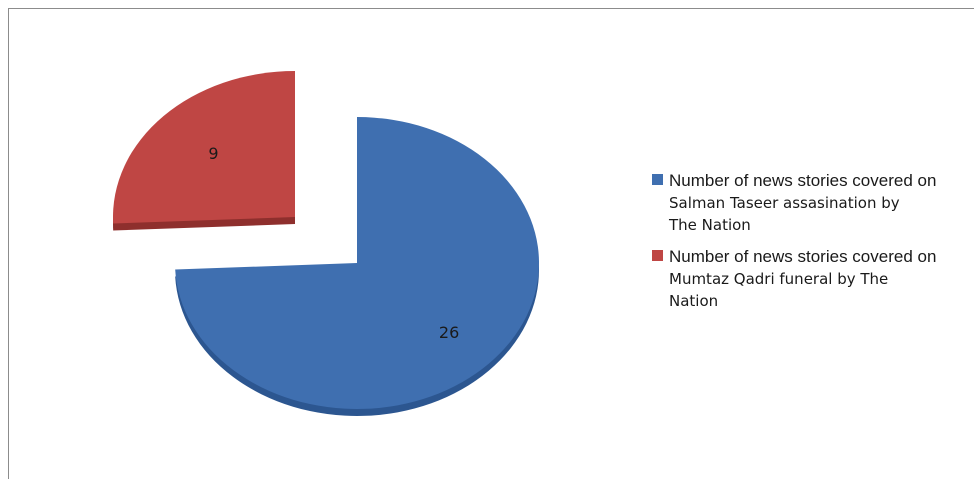 The image size is (976, 479). What do you see at coordinates (213, 153) in the screenshot?
I see `pie-data-label-1: 9` at bounding box center [213, 153].